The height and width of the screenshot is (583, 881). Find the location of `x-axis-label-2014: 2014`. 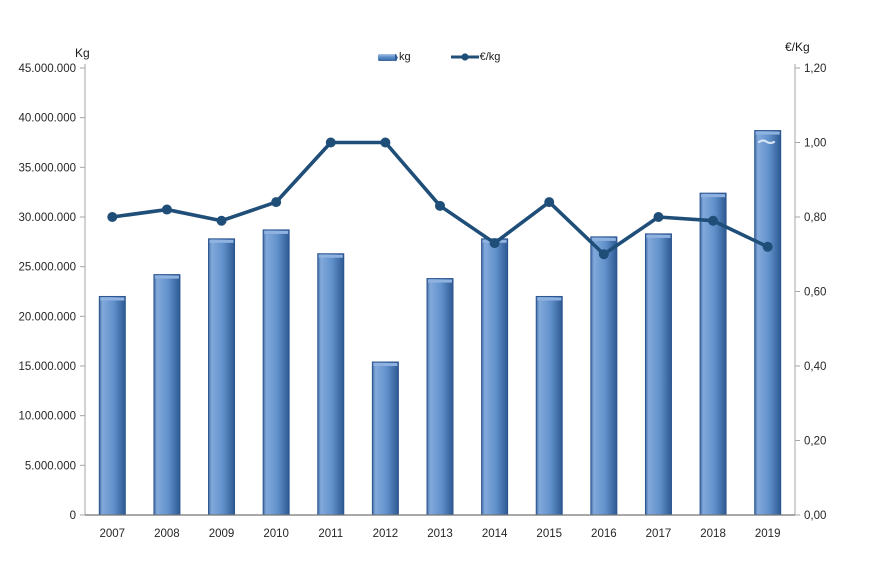

x-axis-label-2014: 2014 is located at coordinates (495, 534).